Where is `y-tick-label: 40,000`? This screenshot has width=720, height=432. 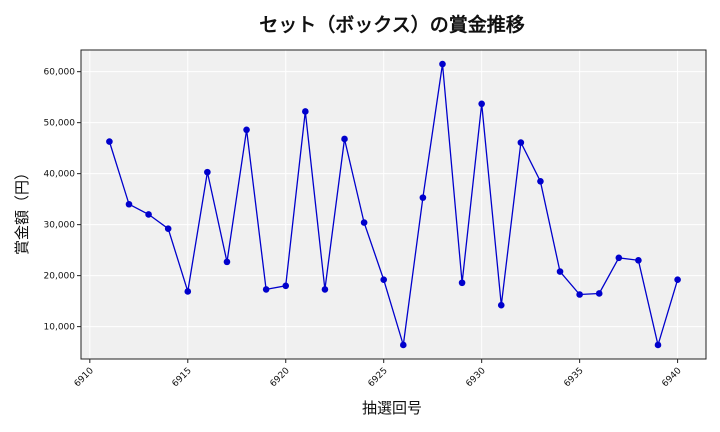
y-tick-label: 40,000 is located at coordinates (60, 175).